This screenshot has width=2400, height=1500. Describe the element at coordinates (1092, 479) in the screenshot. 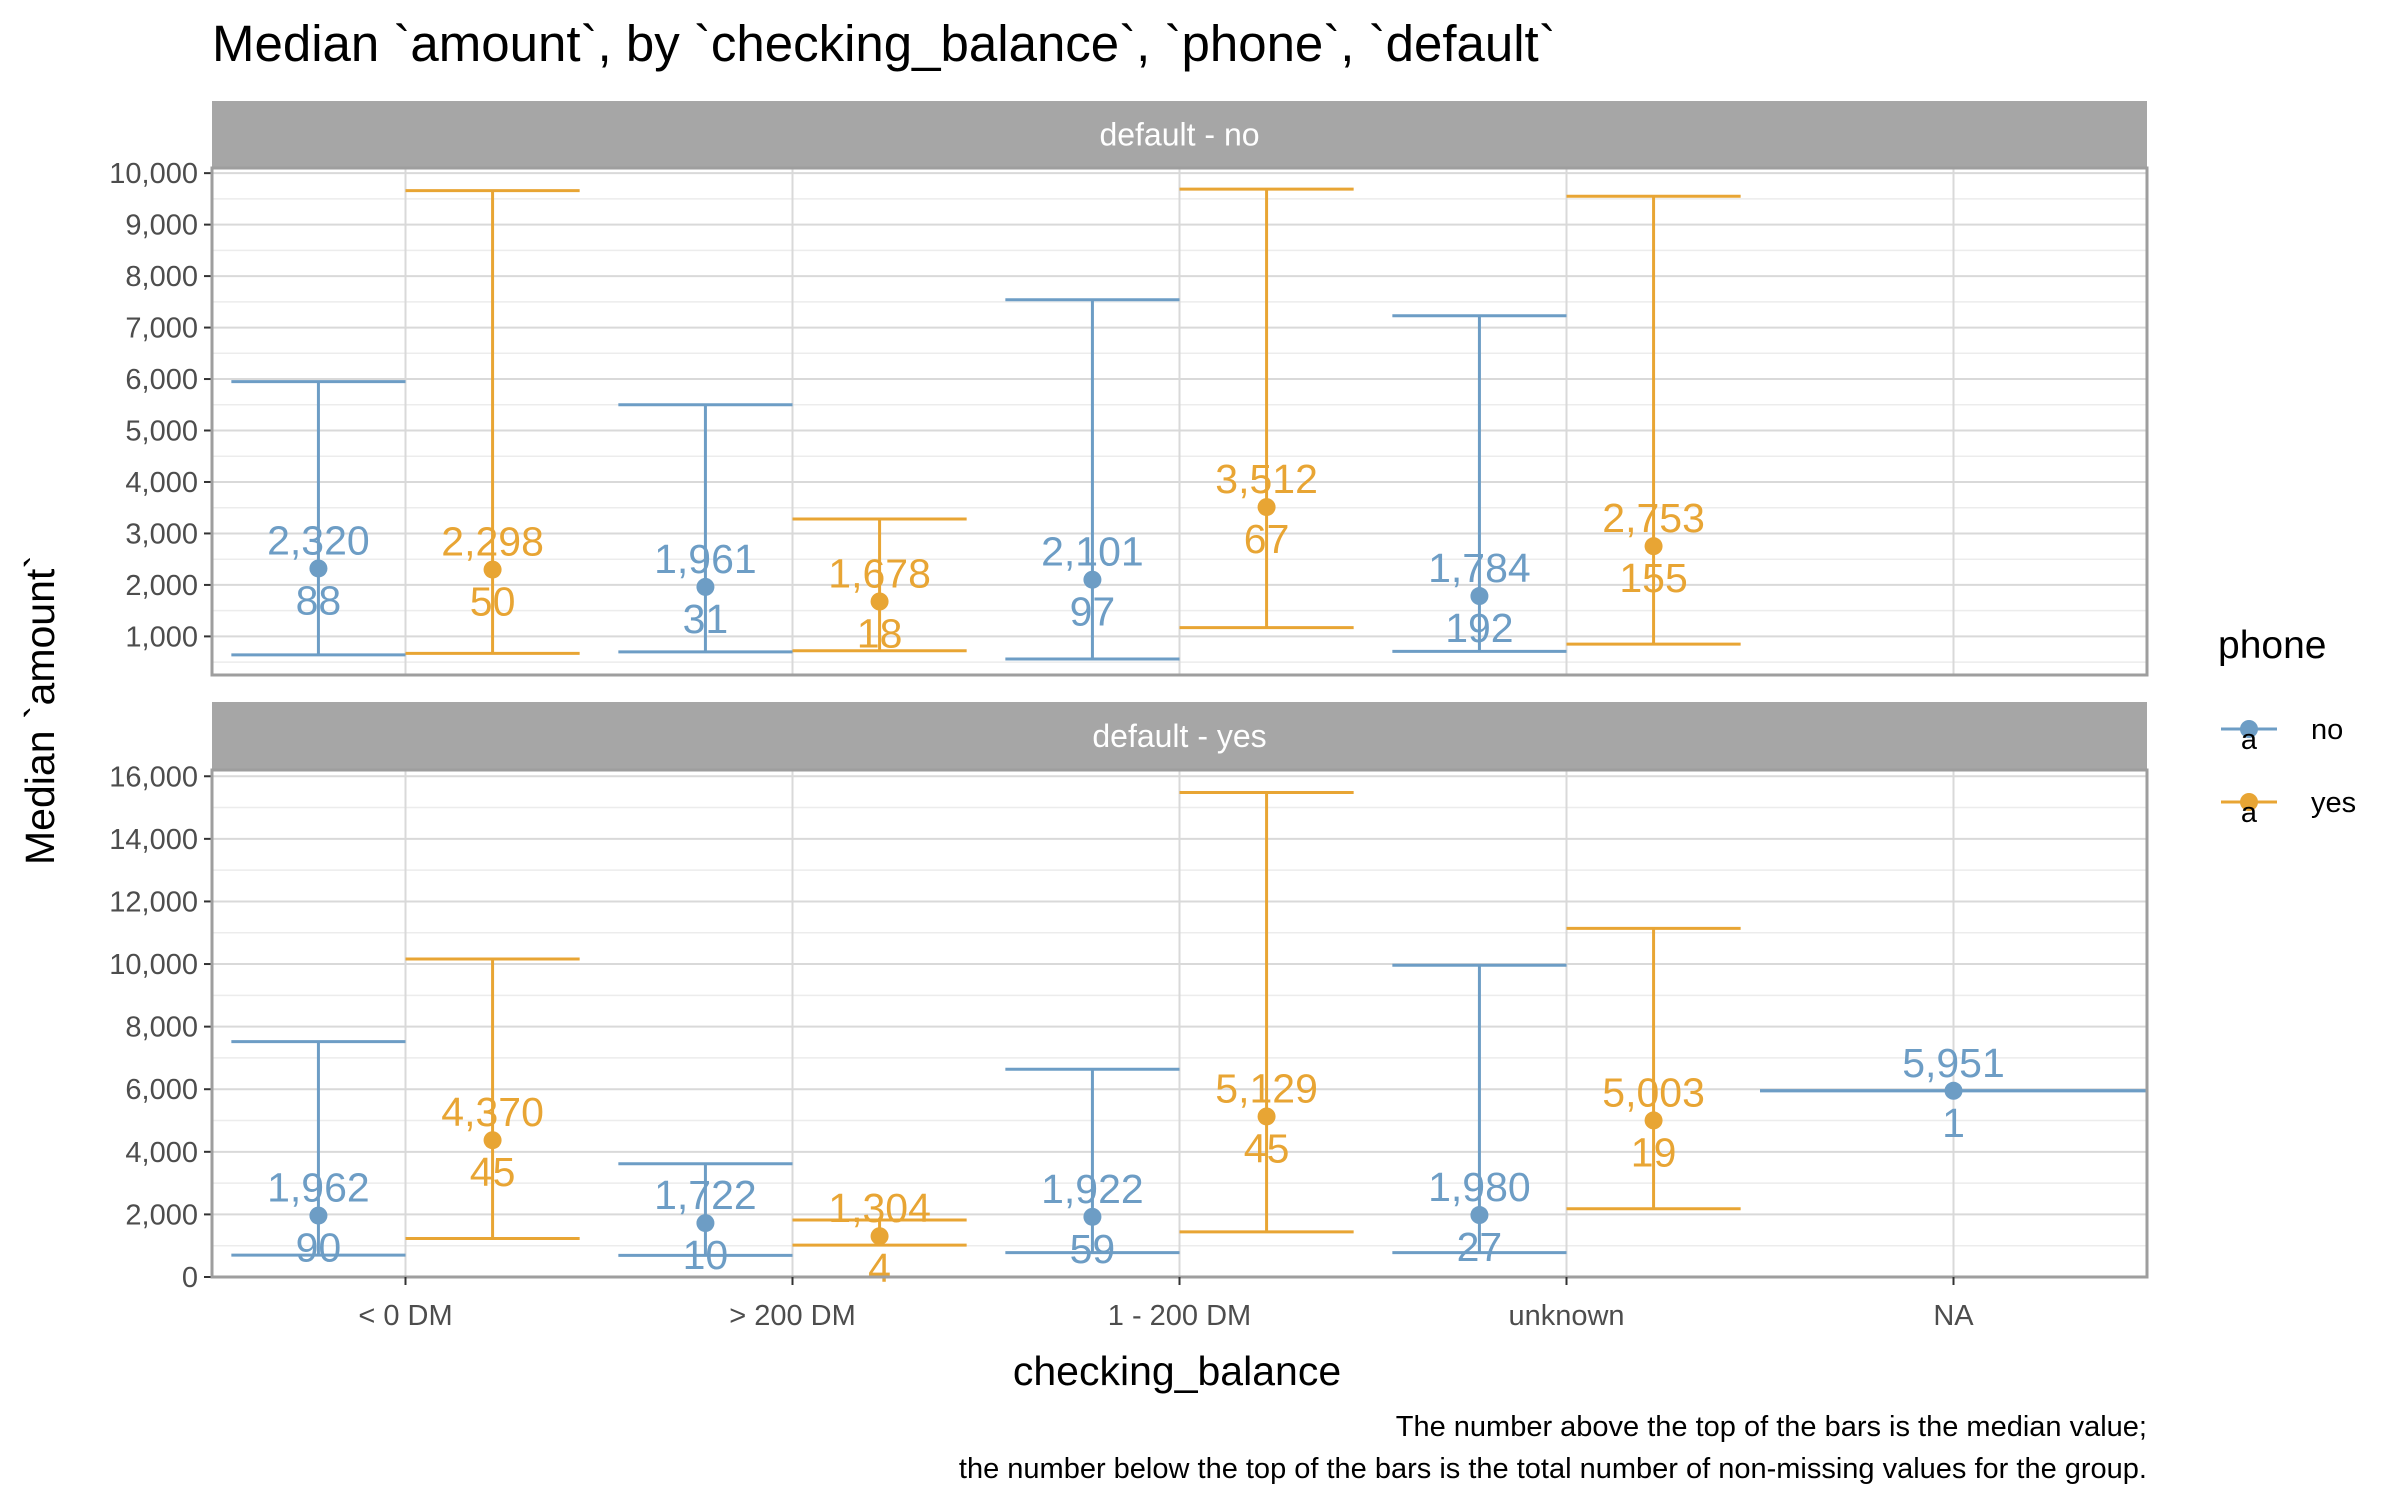

I see `errorbar-group: 2,101 97` at that location.